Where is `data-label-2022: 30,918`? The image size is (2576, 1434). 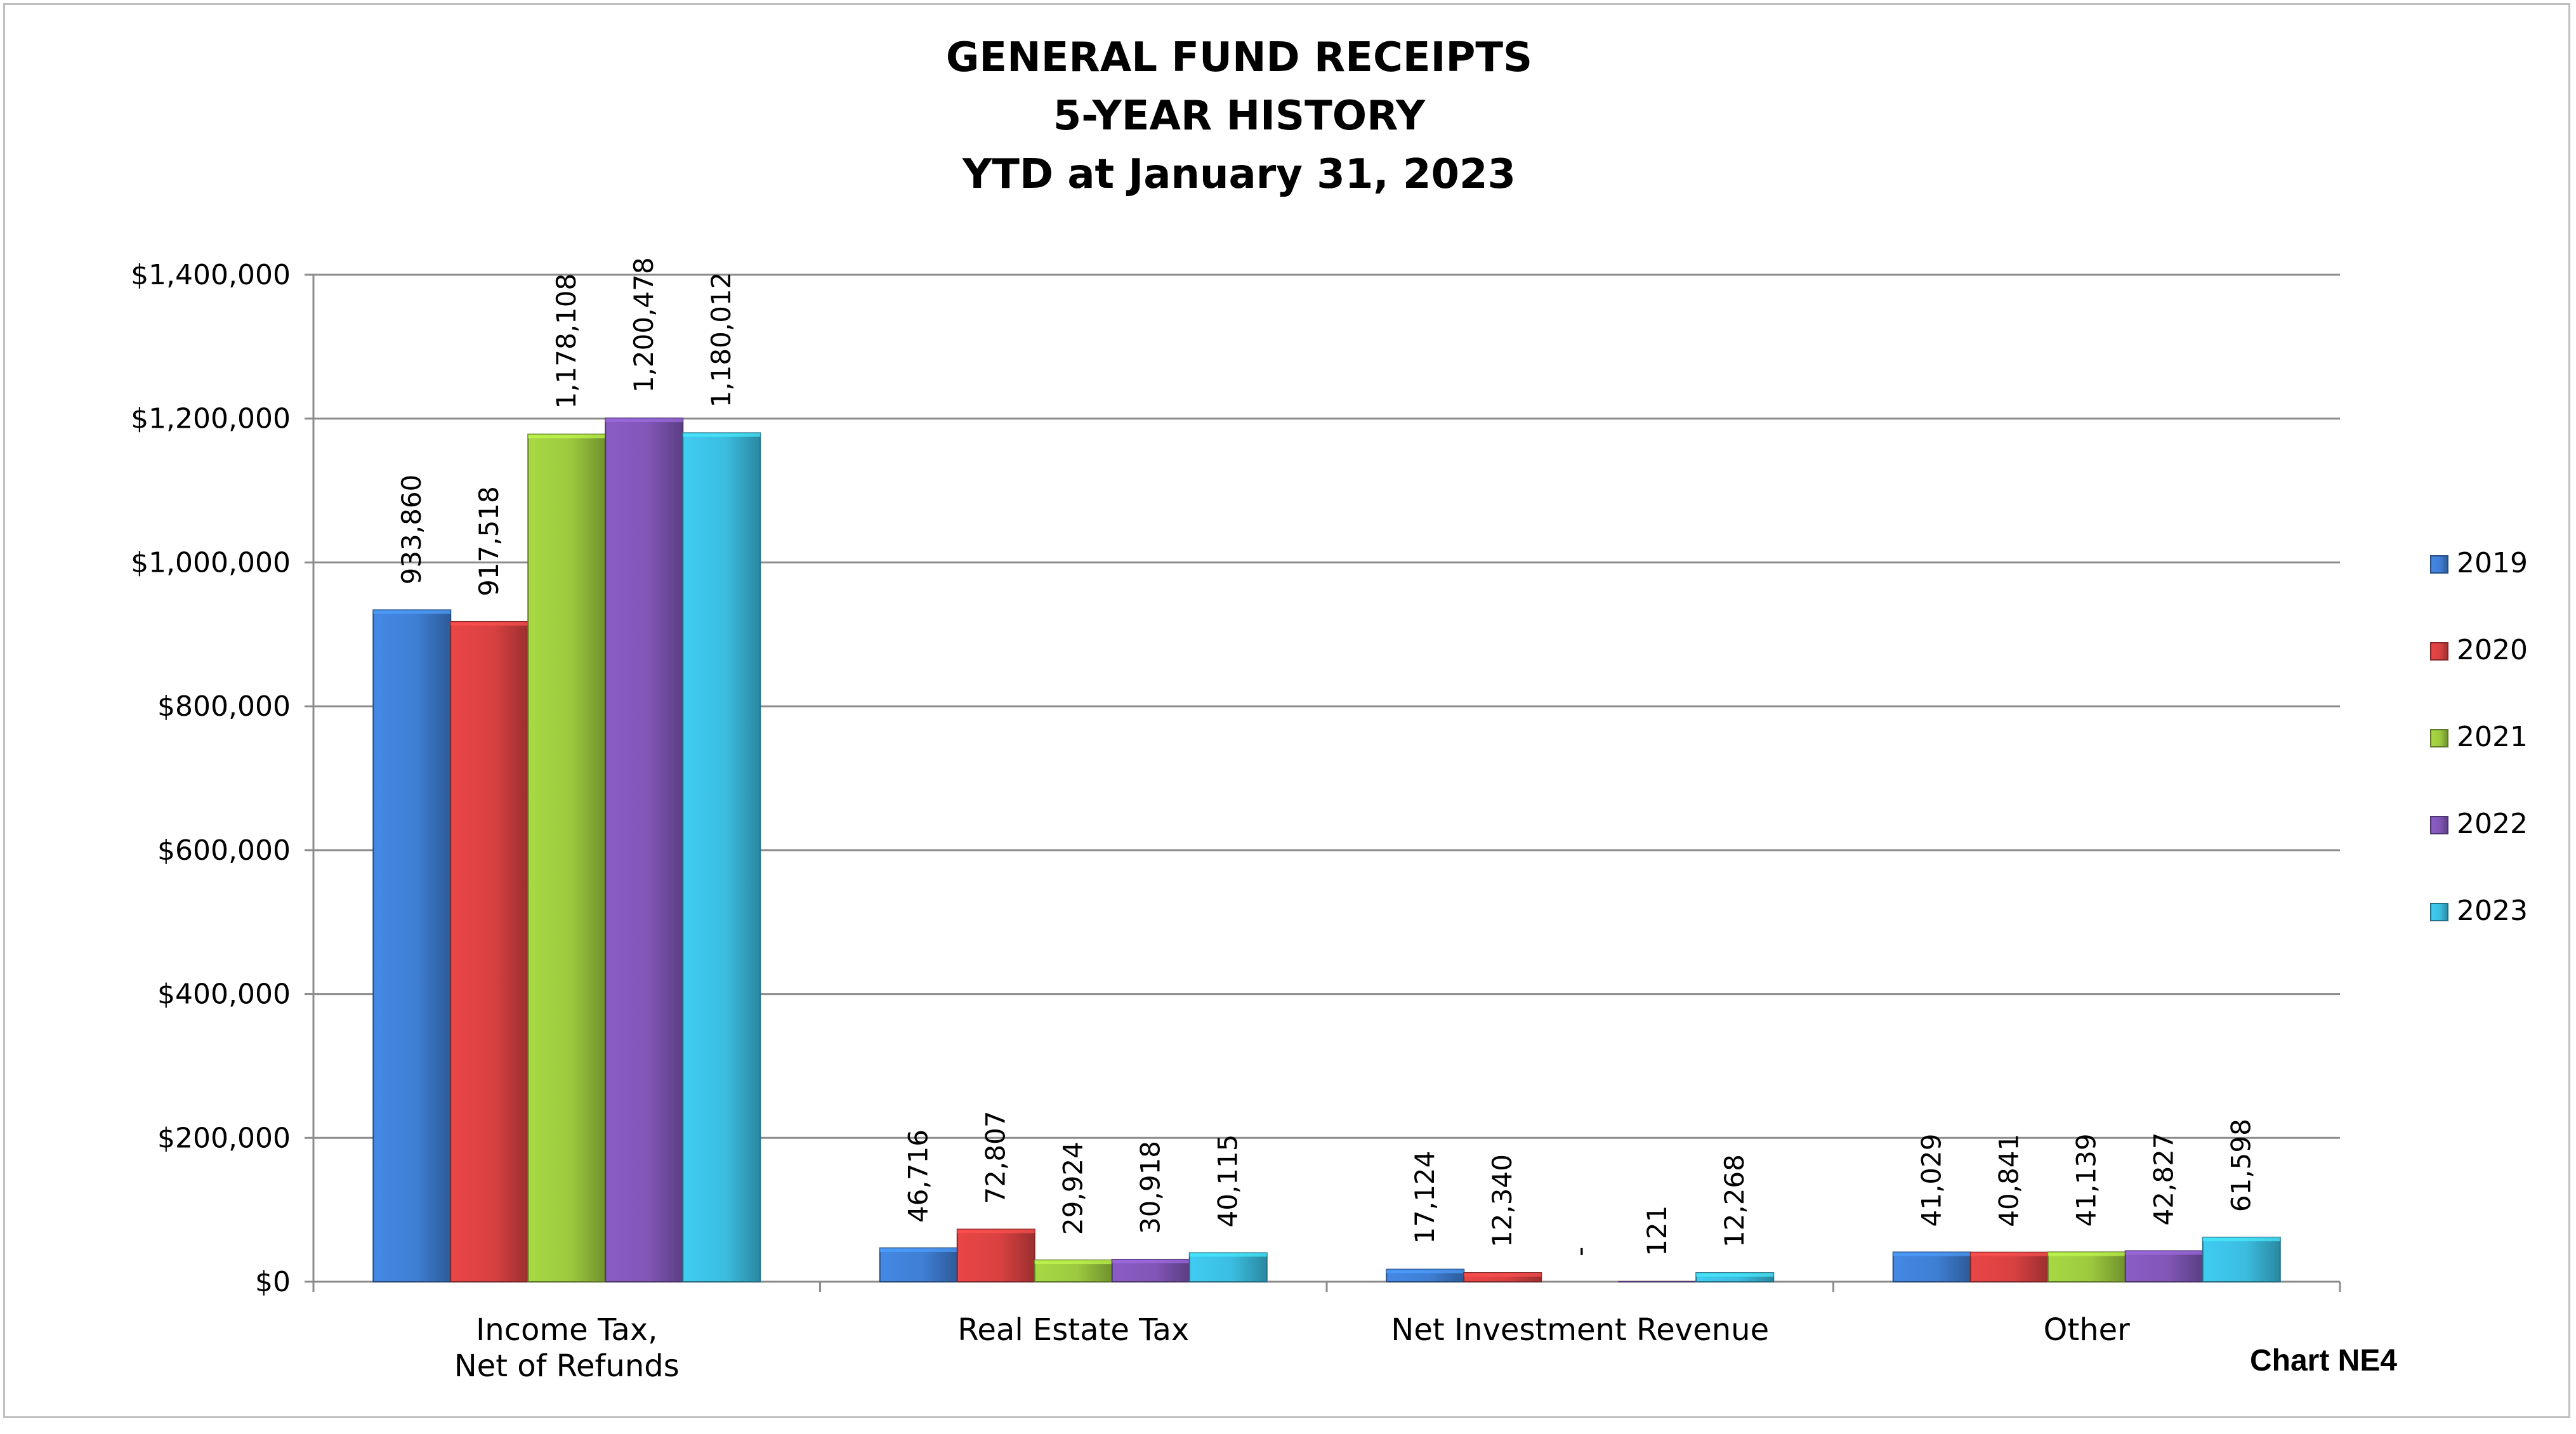 data-label-2022: 30,918 is located at coordinates (1150, 1187).